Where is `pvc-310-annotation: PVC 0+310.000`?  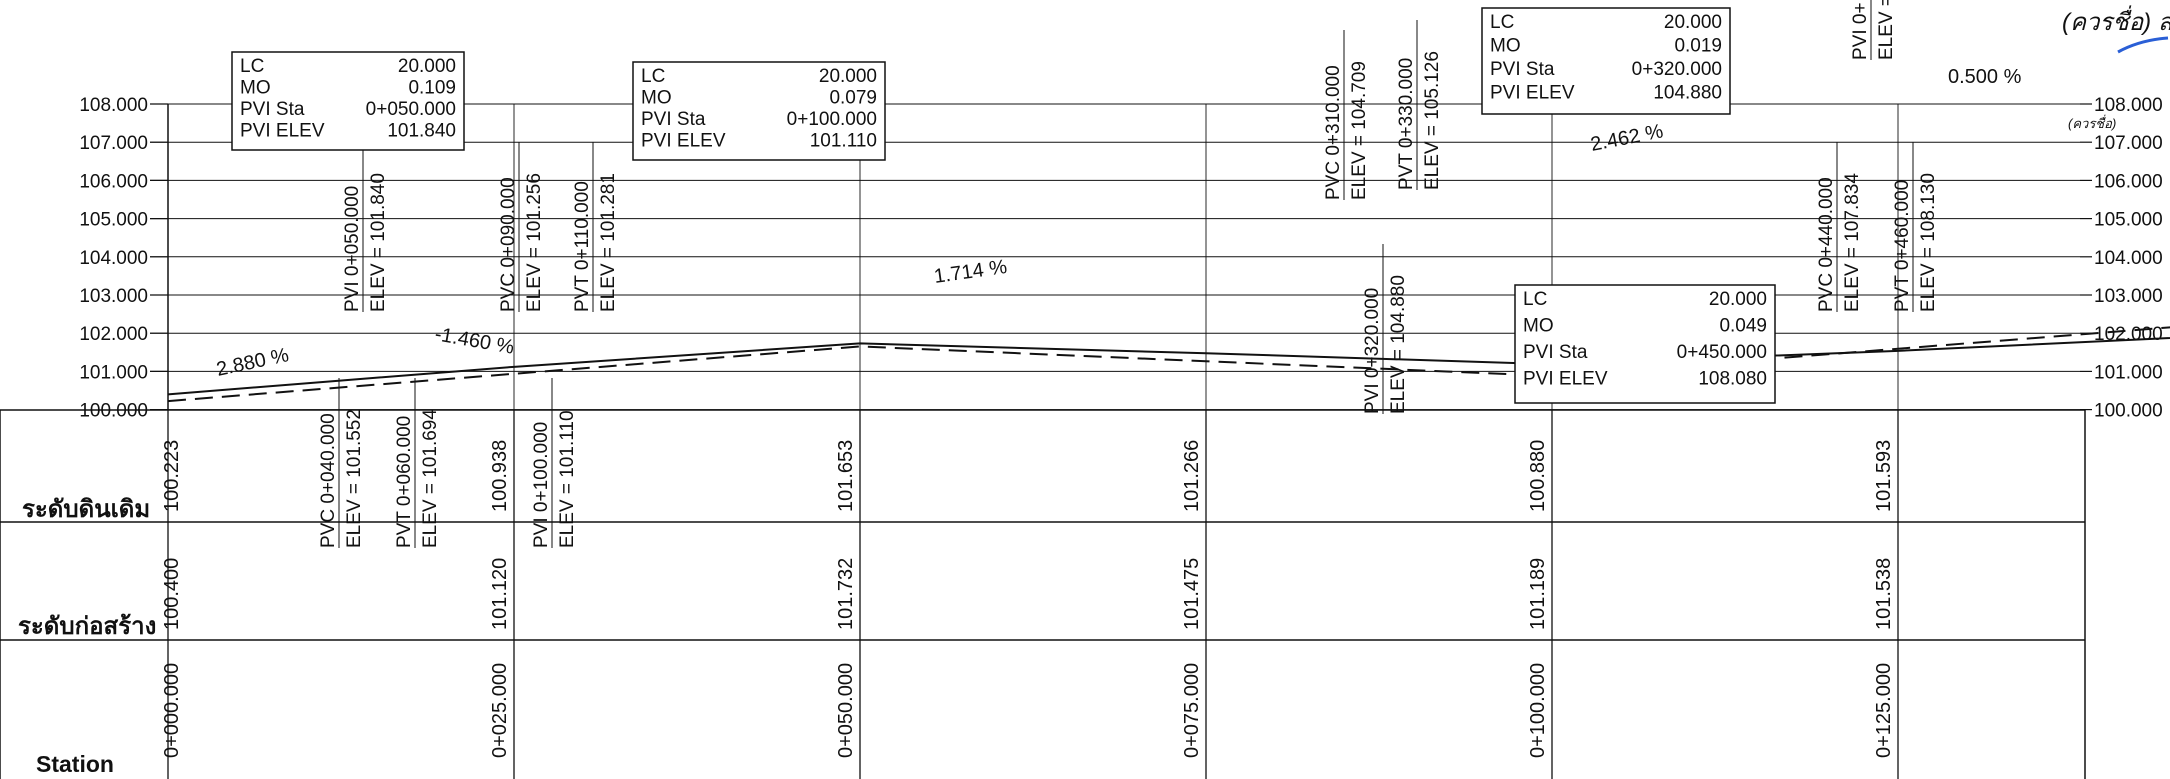
pvc-310-annotation: PVC 0+310.000 is located at coordinates (1333, 132).